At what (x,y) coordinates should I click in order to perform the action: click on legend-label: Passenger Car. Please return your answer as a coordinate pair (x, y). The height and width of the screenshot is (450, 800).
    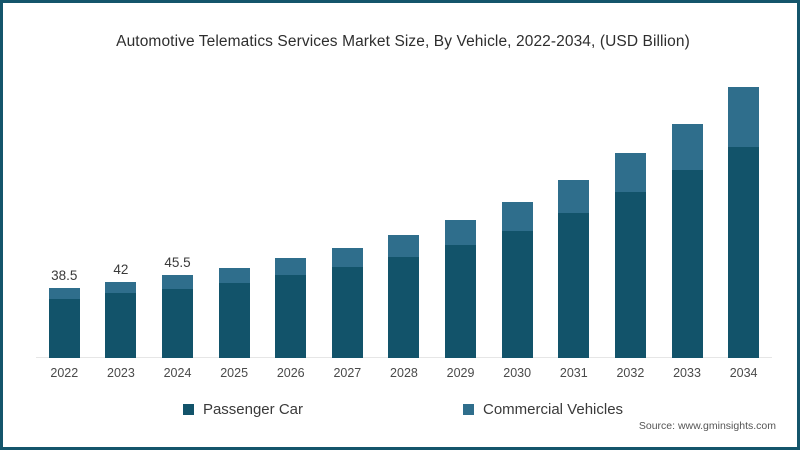
    Looking at the image, I should click on (252, 409).